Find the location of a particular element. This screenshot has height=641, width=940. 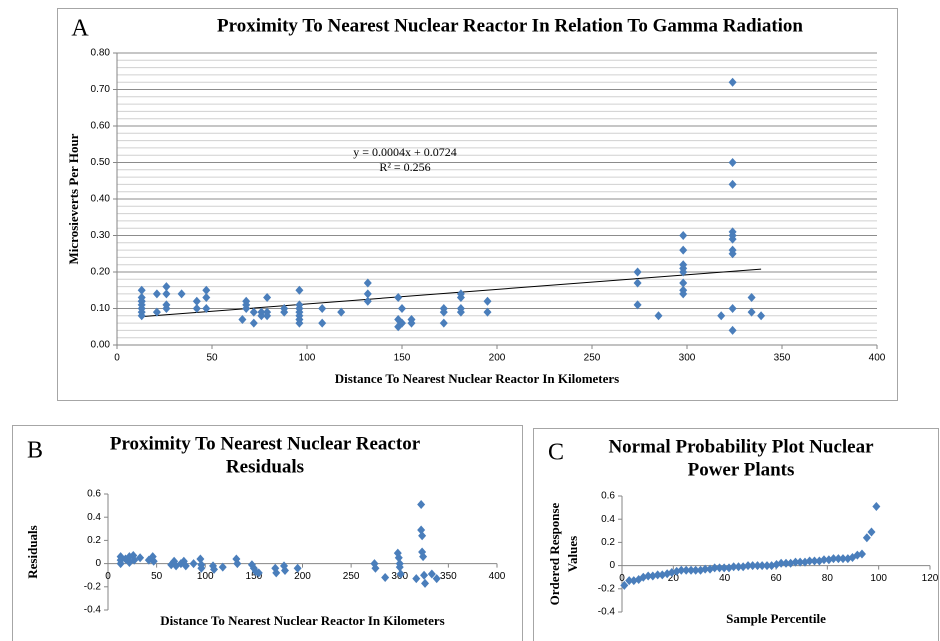

x-axis-label: Sample Percentile is located at coordinates (776, 618).